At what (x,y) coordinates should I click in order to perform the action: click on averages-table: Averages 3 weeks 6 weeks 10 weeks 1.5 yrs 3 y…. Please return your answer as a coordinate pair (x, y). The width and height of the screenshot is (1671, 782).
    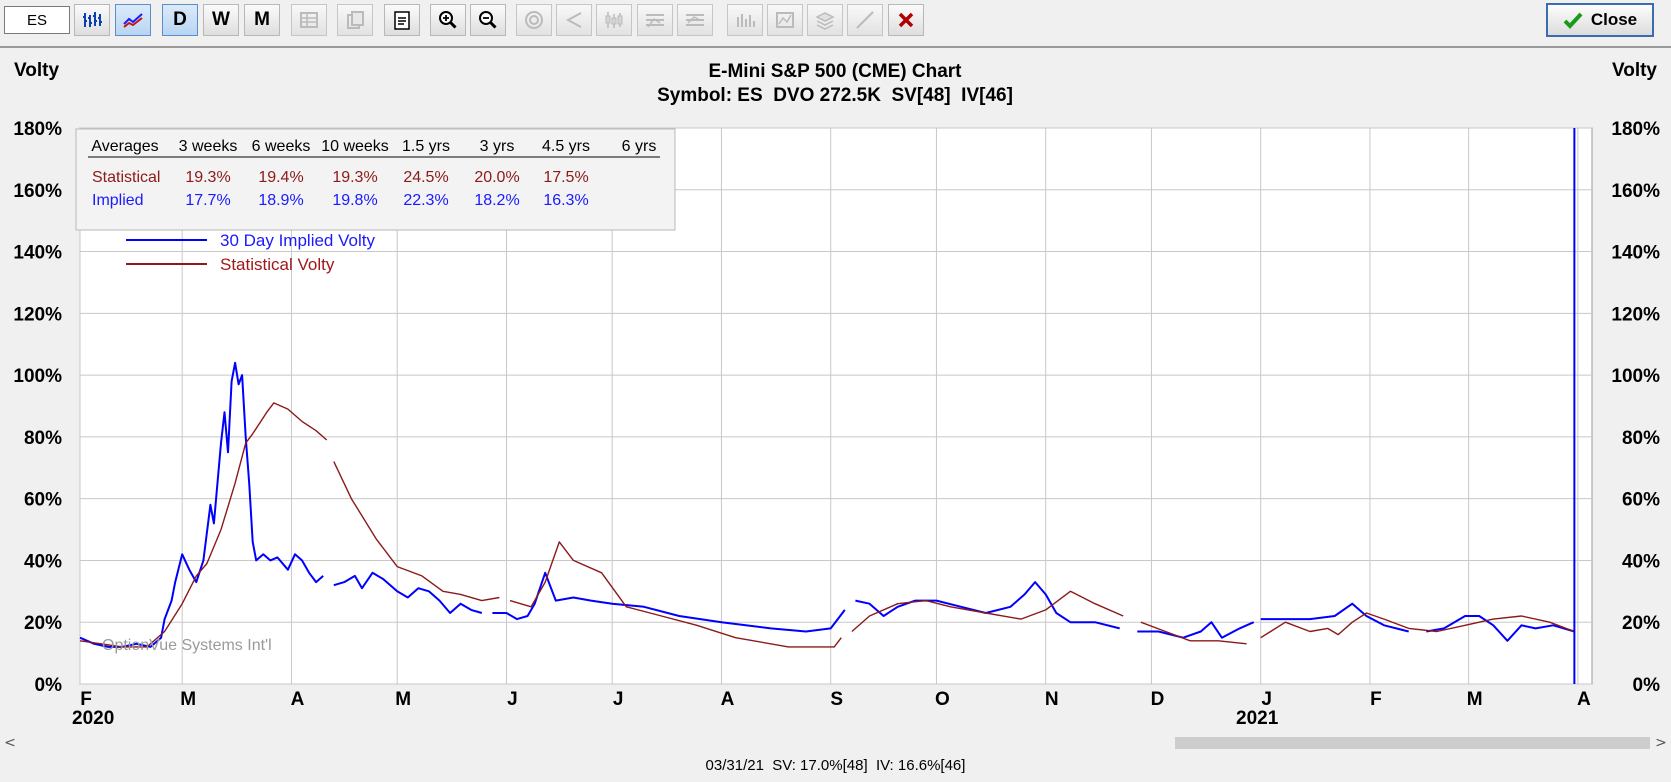
    Looking at the image, I should click on (375, 179).